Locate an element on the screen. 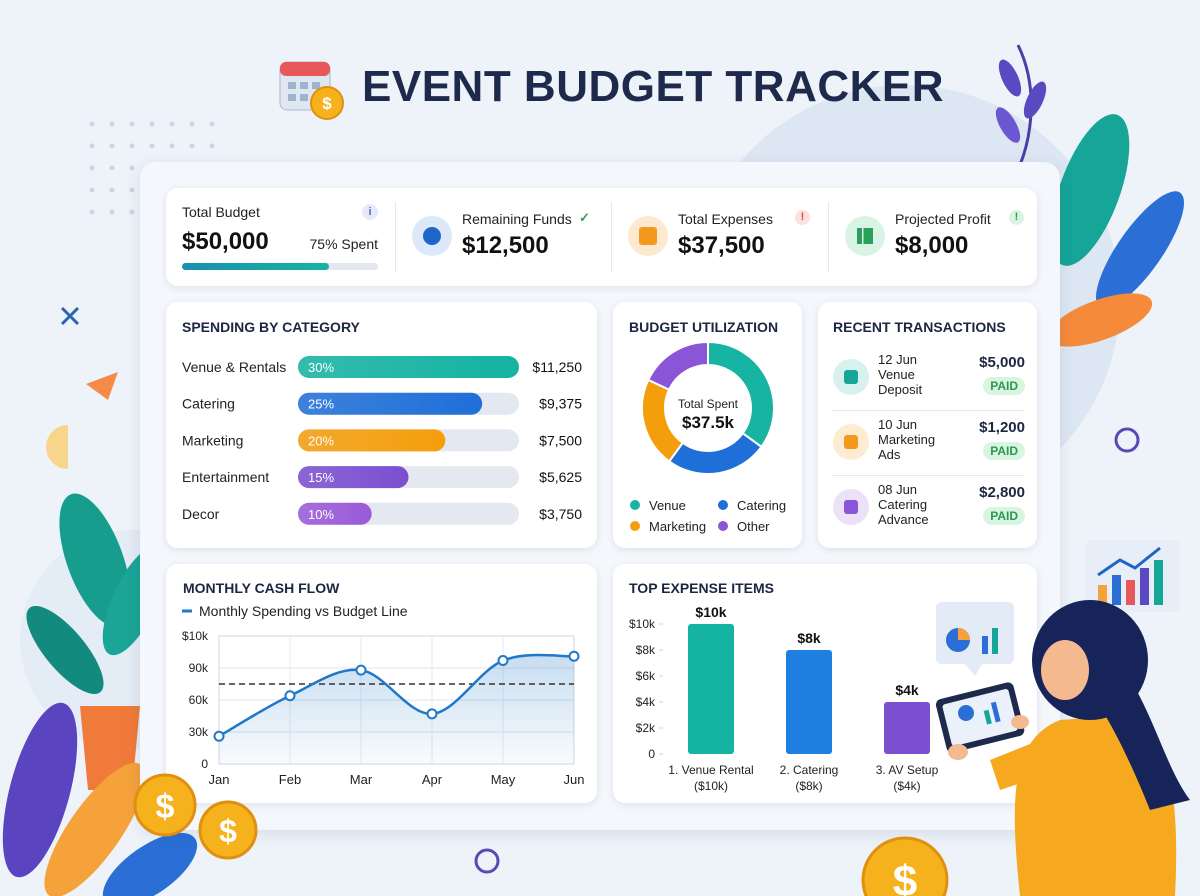 This screenshot has width=1200, height=896. progress-track is located at coordinates (280, 266).